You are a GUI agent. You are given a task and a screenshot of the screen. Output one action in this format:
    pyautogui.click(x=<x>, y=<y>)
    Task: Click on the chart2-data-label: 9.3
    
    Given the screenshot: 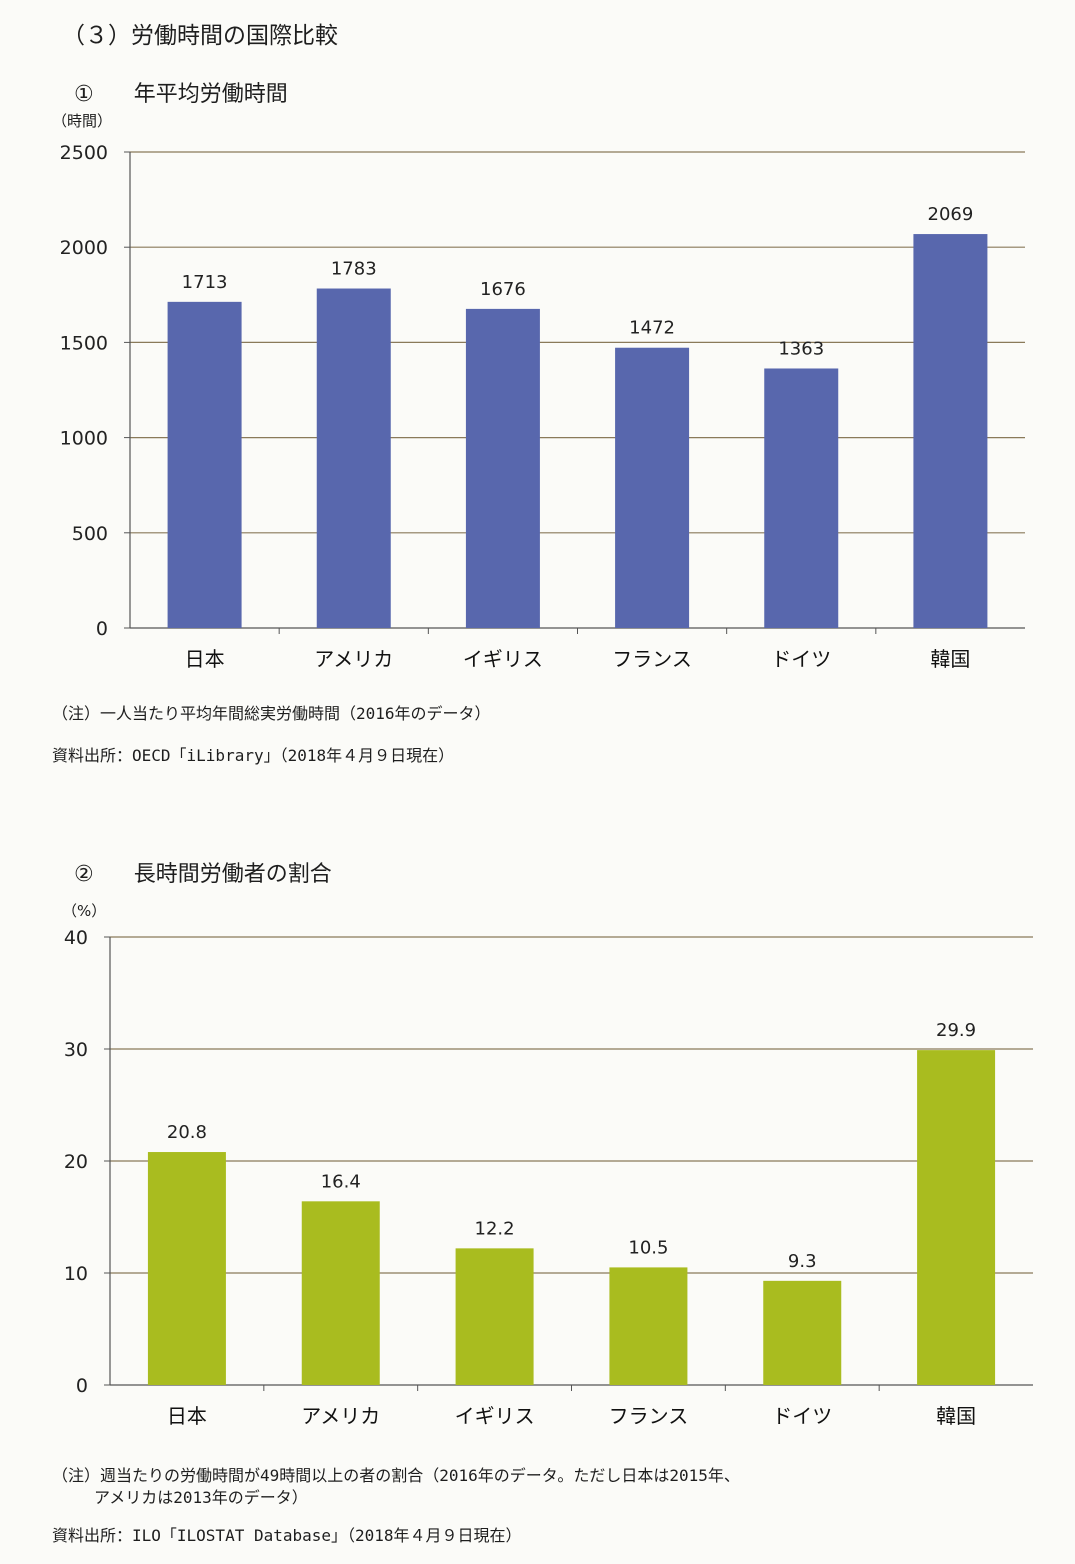 What is the action you would take?
    pyautogui.click(x=802, y=1261)
    